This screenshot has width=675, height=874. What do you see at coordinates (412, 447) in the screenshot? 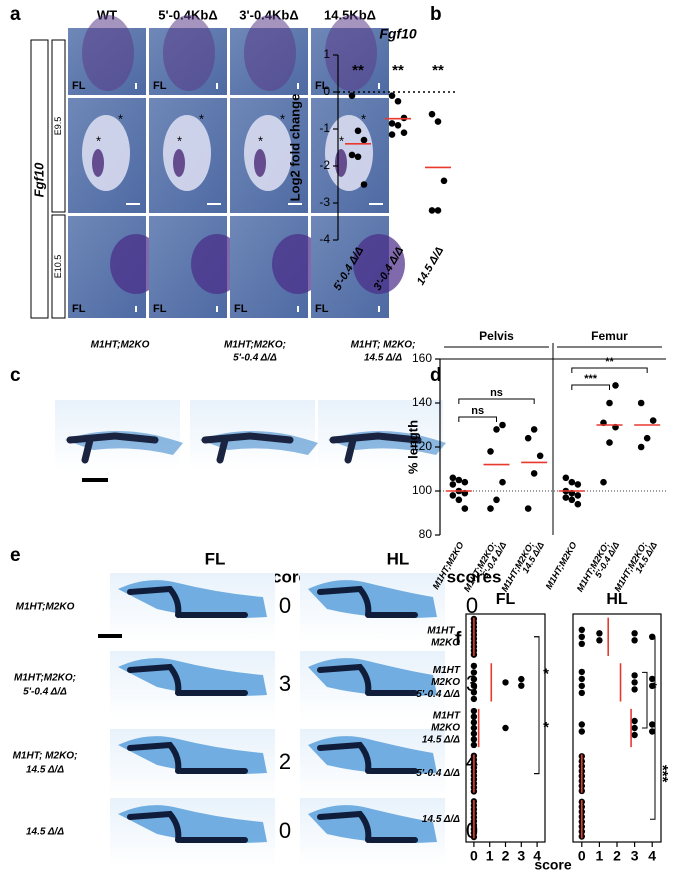
I see `y-axis-label: % length` at bounding box center [412, 447].